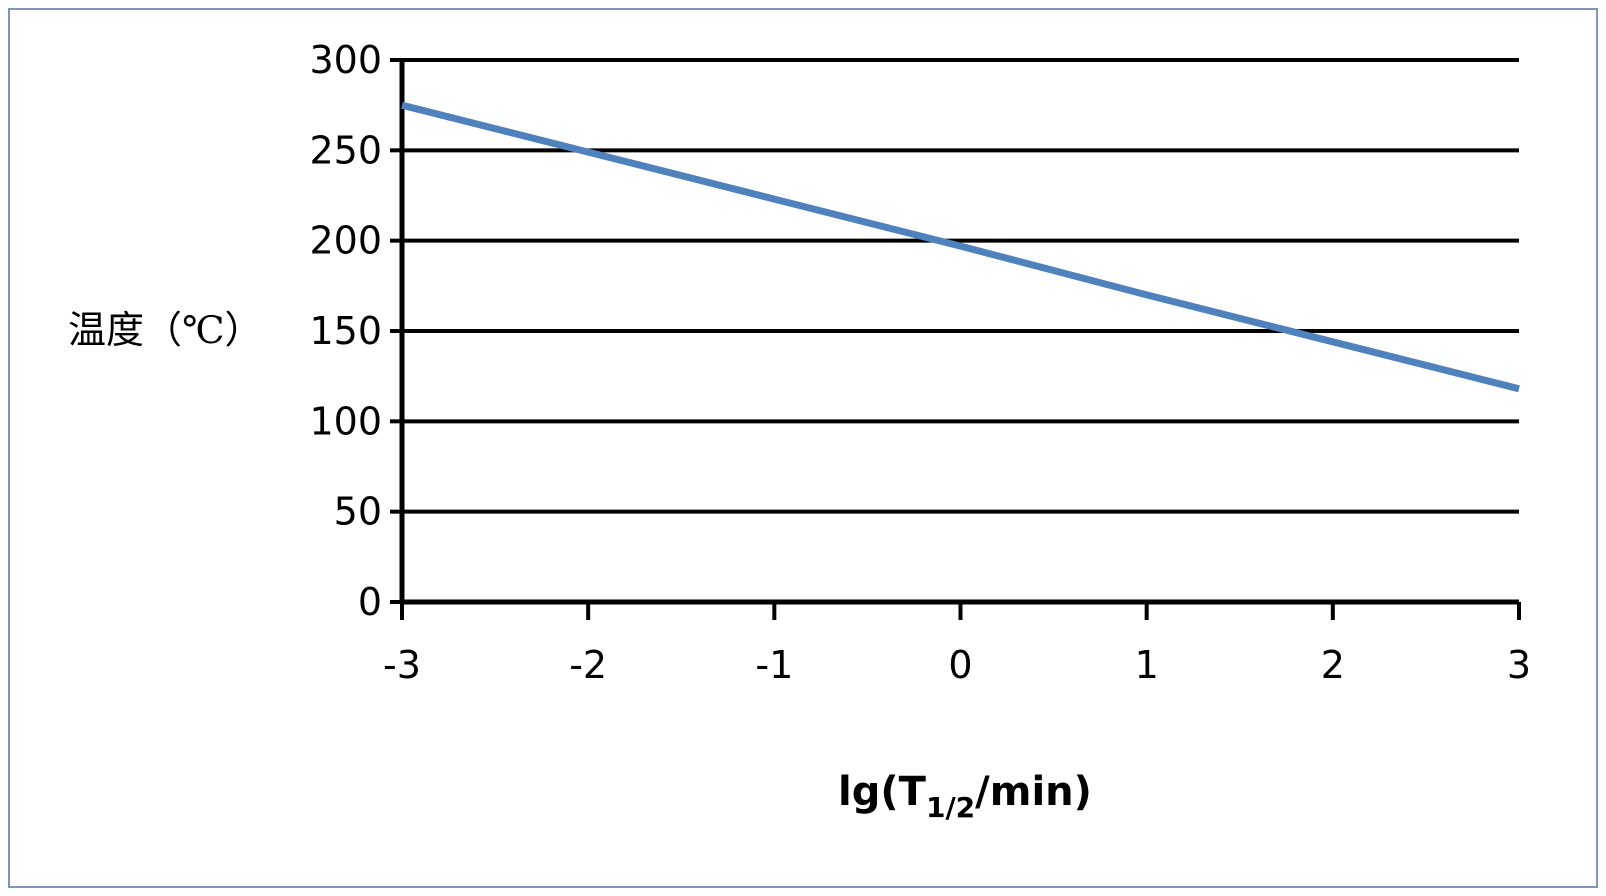  I want to click on x-tick-label: 0, so click(960, 665).